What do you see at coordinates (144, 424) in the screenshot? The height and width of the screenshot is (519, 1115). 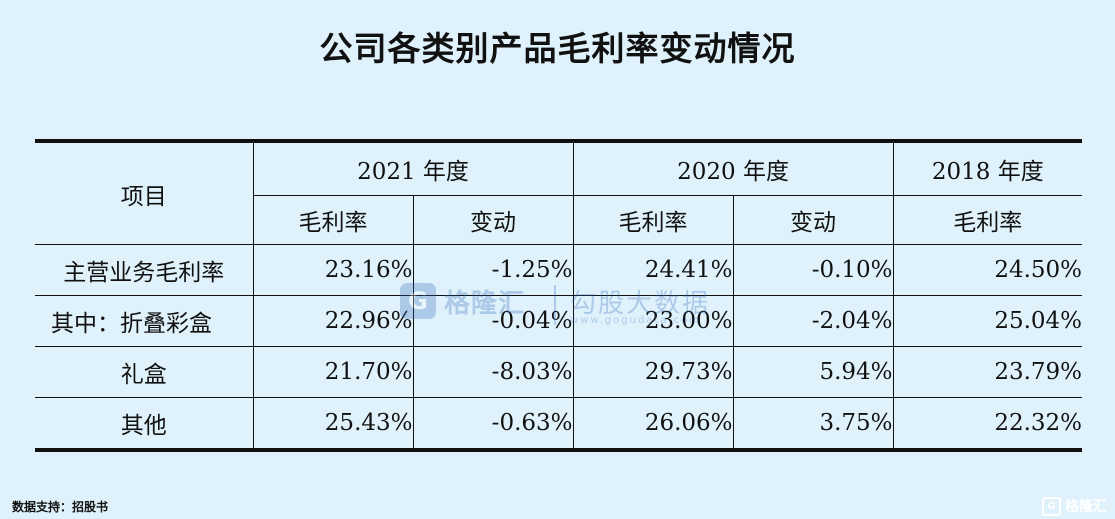 I see `row-label: 其他` at bounding box center [144, 424].